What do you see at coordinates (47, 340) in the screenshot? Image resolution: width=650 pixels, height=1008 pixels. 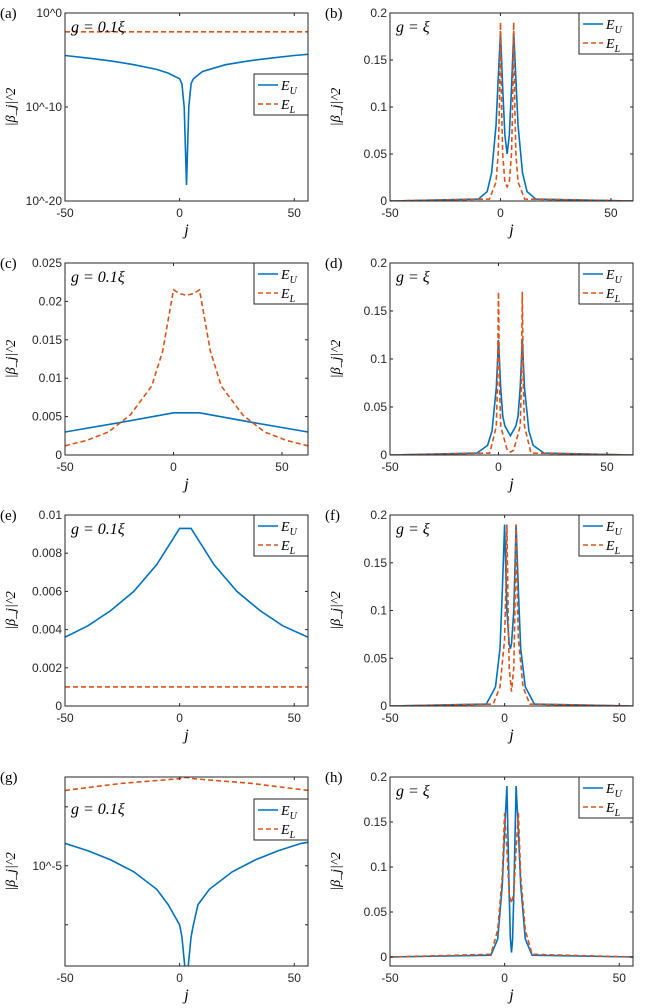 I see `y-tick-label: 0.015` at bounding box center [47, 340].